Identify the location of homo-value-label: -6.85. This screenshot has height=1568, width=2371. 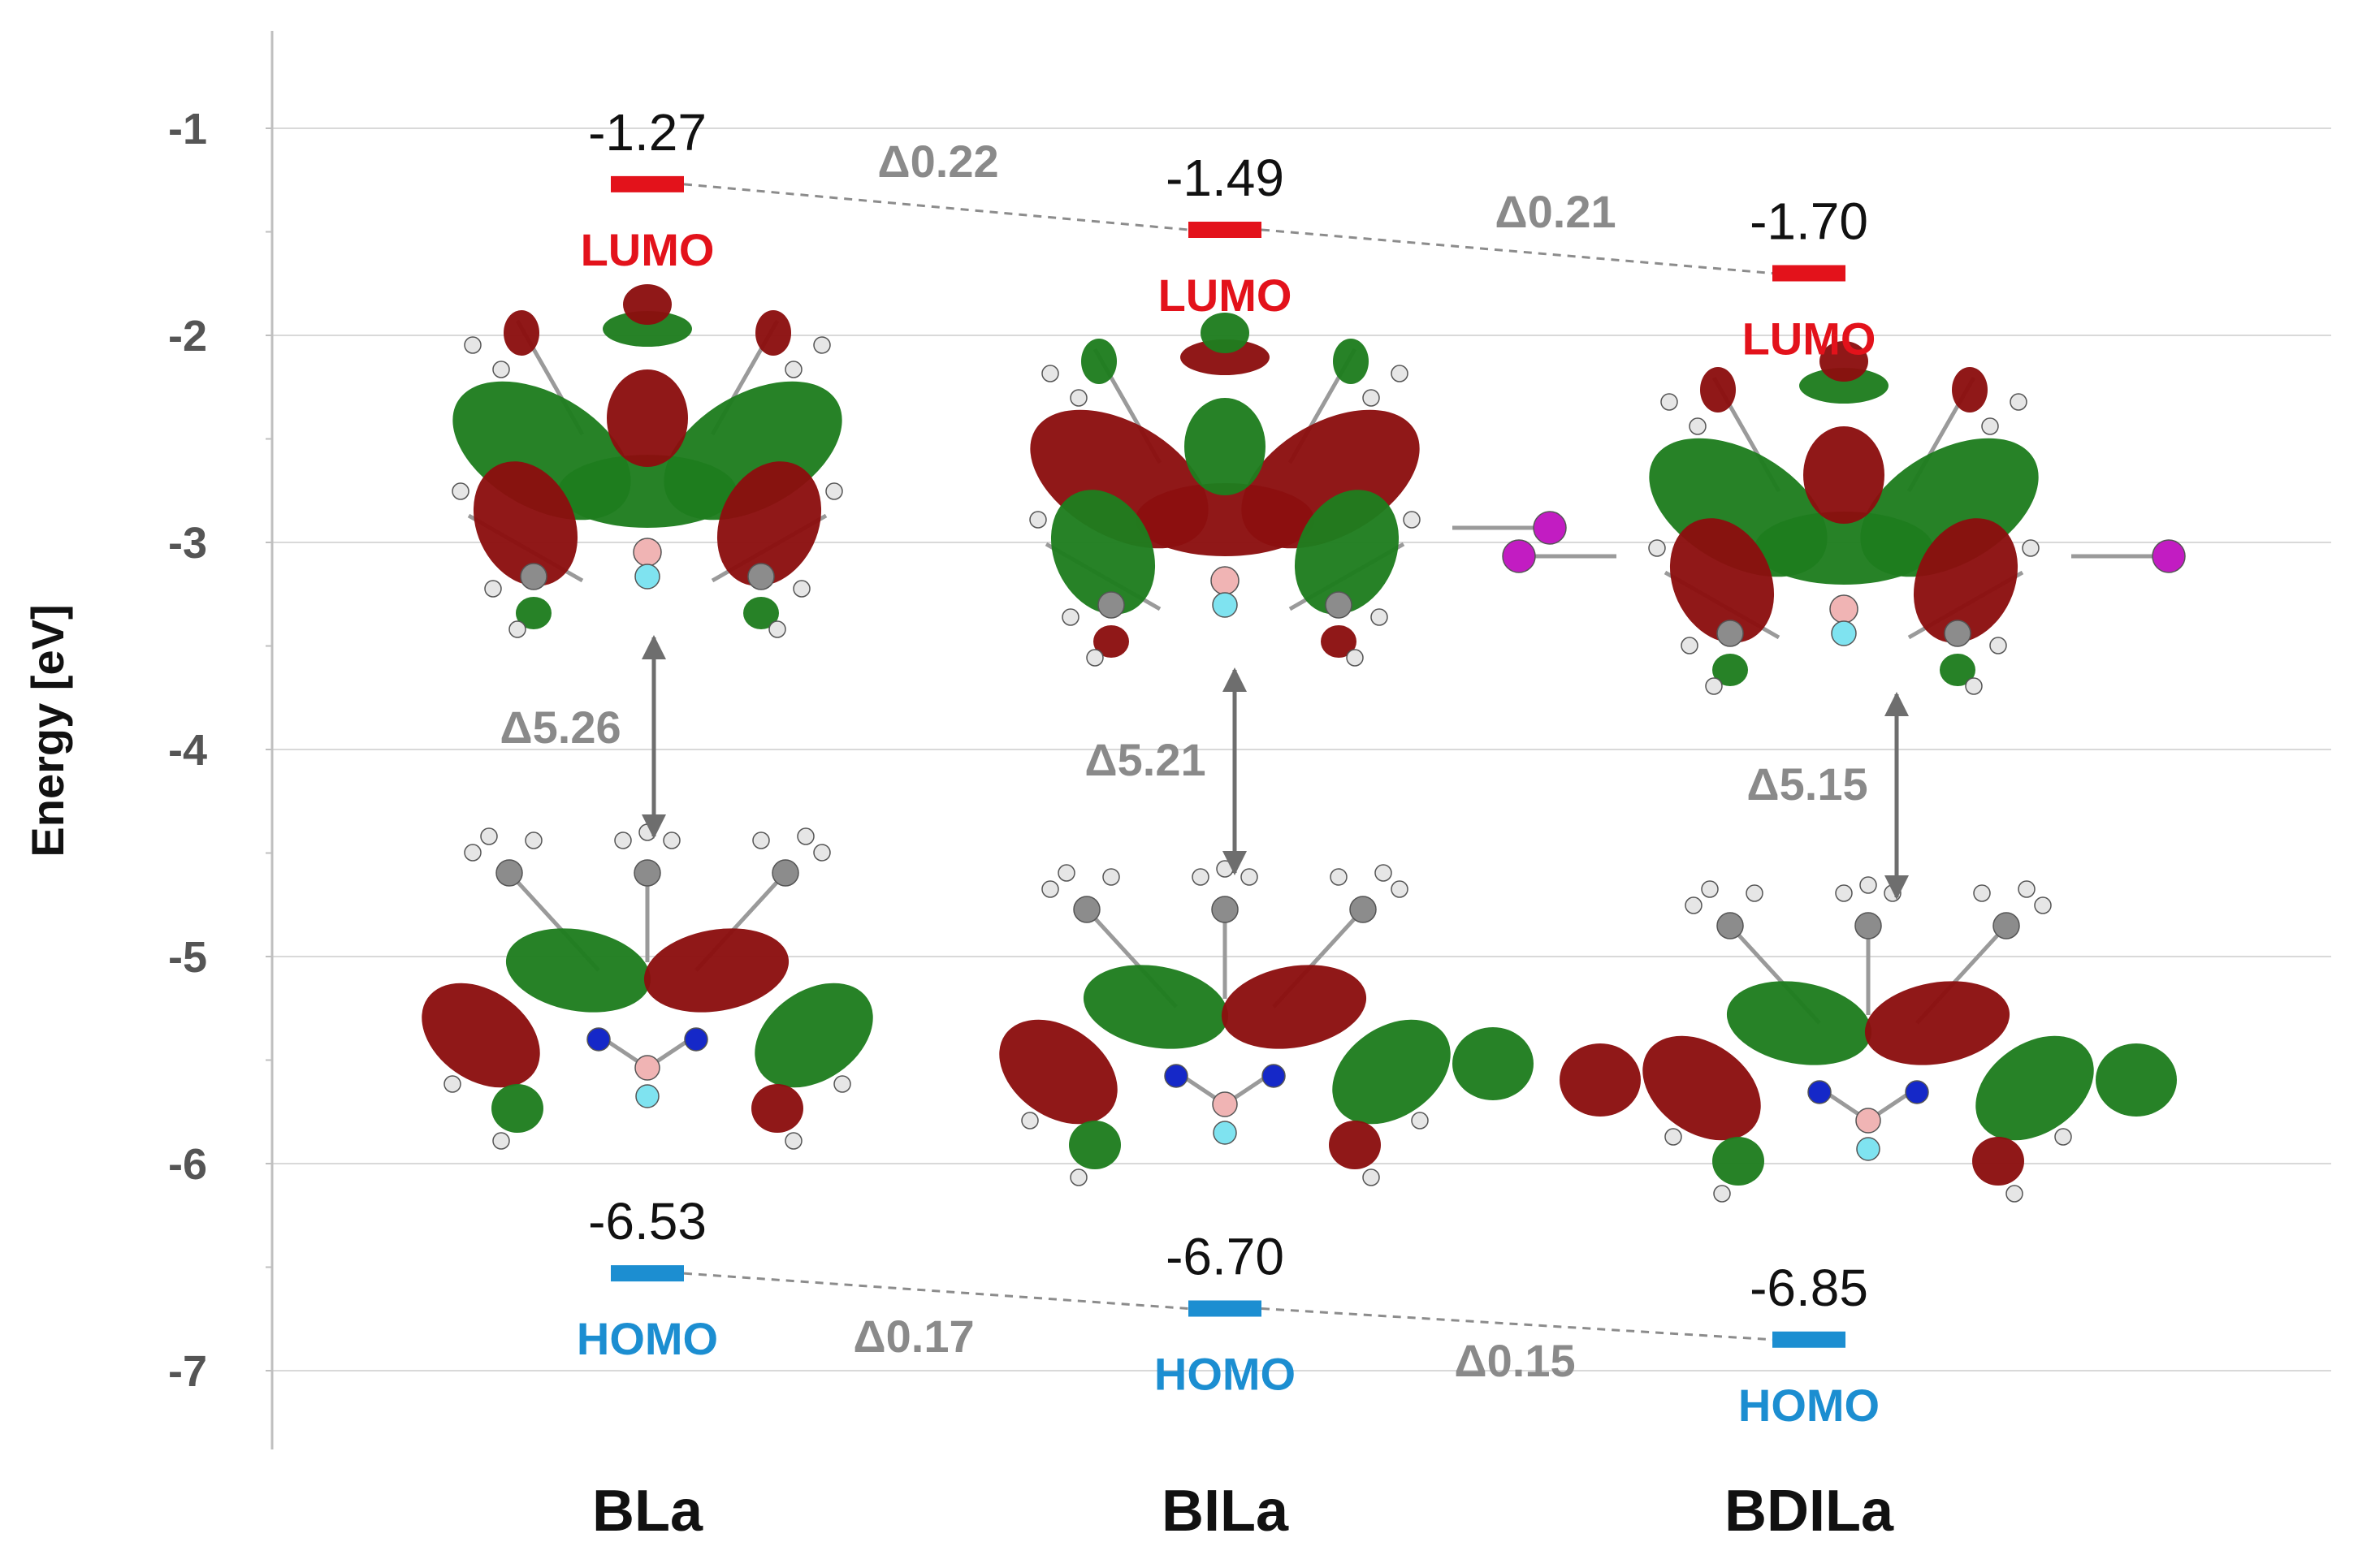
(1809, 1288).